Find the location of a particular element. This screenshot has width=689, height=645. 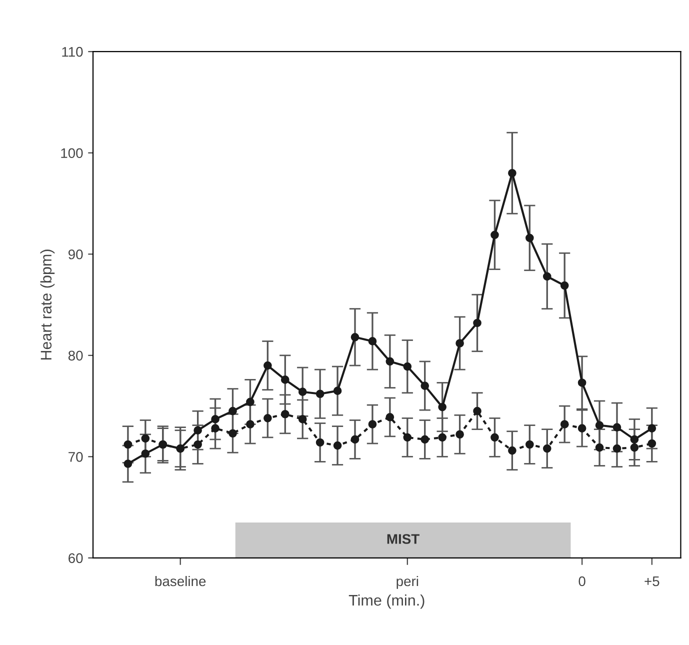

y-tick-label: 100 is located at coordinates (72, 153).